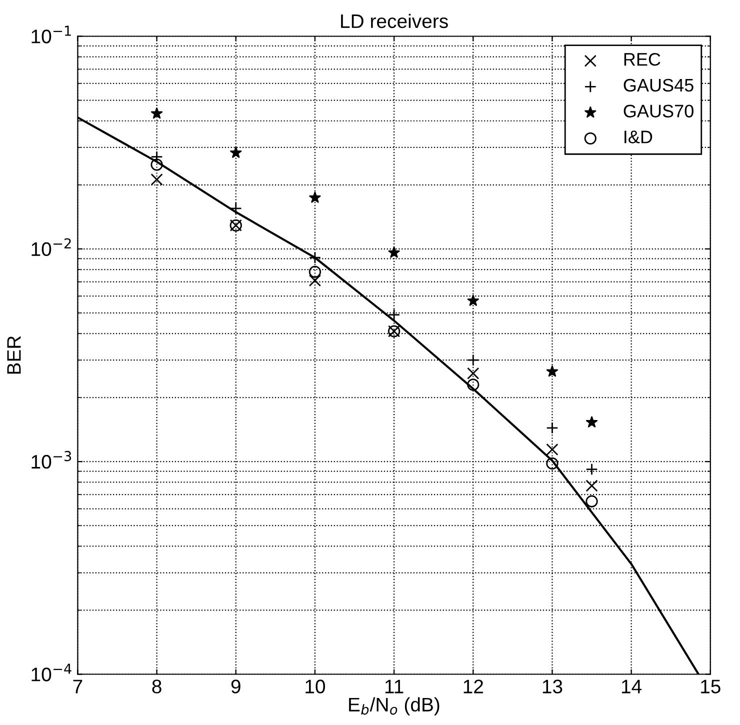 The height and width of the screenshot is (725, 740). Describe the element at coordinates (157, 687) in the screenshot. I see `x-tick-label: 8` at that location.